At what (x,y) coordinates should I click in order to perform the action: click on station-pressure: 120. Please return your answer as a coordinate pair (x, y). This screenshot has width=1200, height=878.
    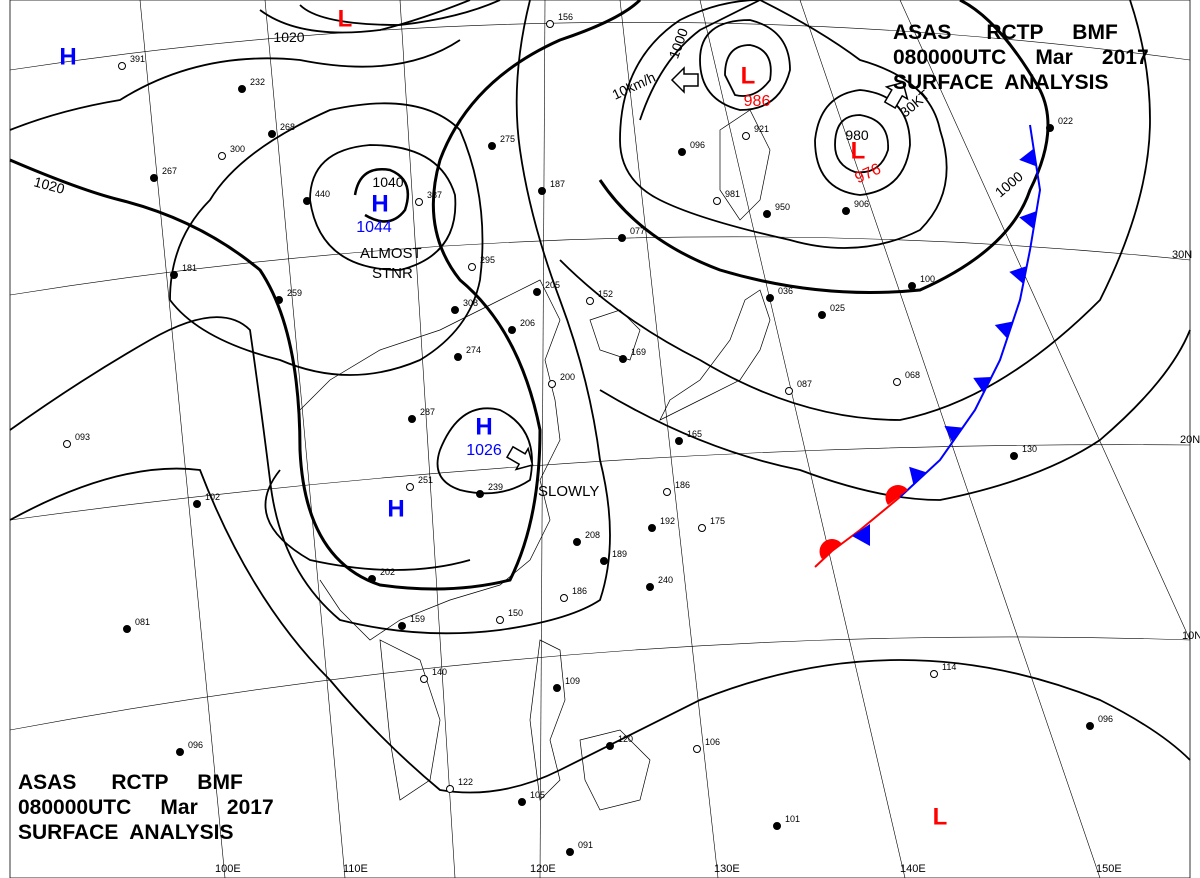
    Looking at the image, I should click on (625, 739).